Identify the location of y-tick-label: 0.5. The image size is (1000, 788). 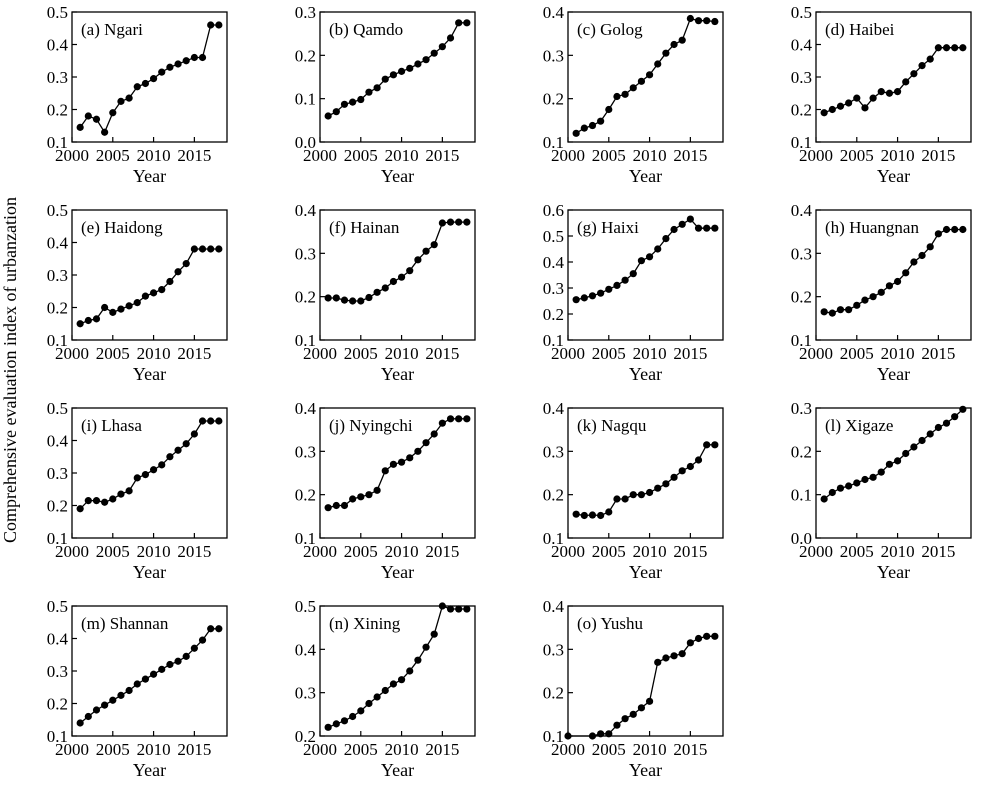
(57, 12).